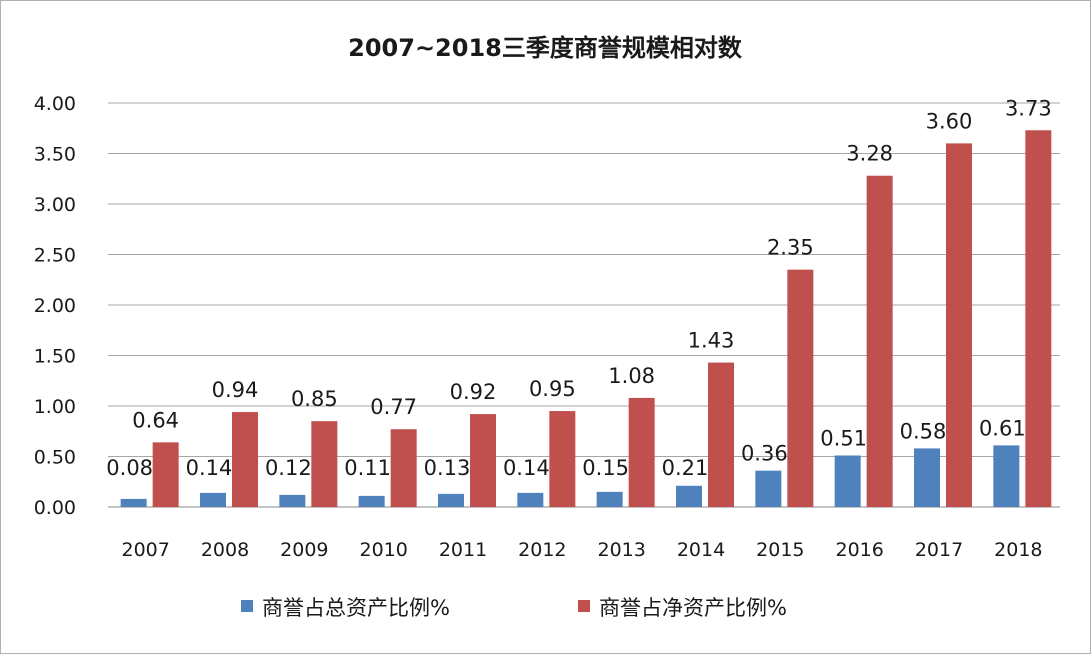 The width and height of the screenshot is (1091, 654). I want to click on data-label-total-assets-2010: 0.11, so click(367, 468).